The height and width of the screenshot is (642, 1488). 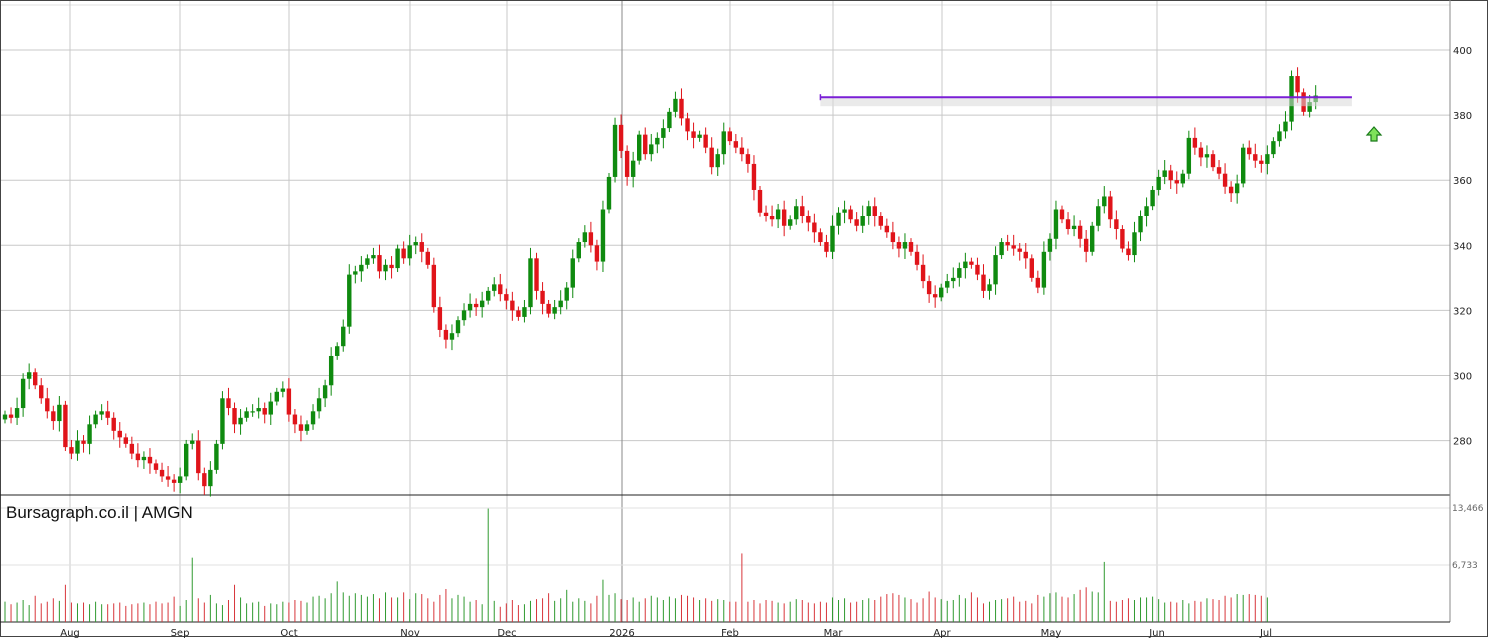 What do you see at coordinates (1101, 118) in the screenshot?
I see `overlays` at bounding box center [1101, 118].